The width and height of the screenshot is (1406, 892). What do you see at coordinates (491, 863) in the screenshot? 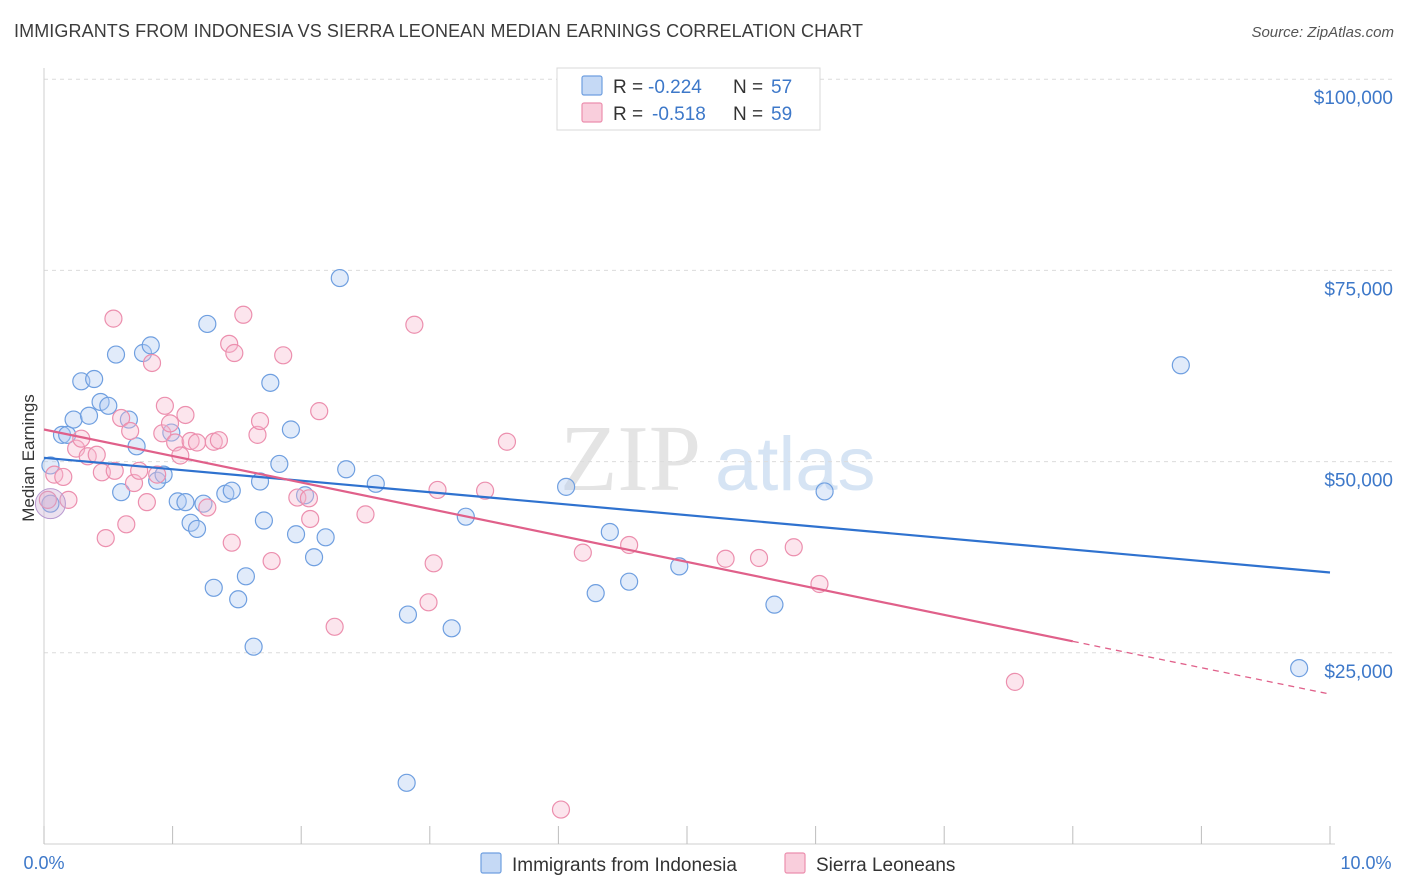
I see `series-swatch-indonesia` at bounding box center [491, 863].